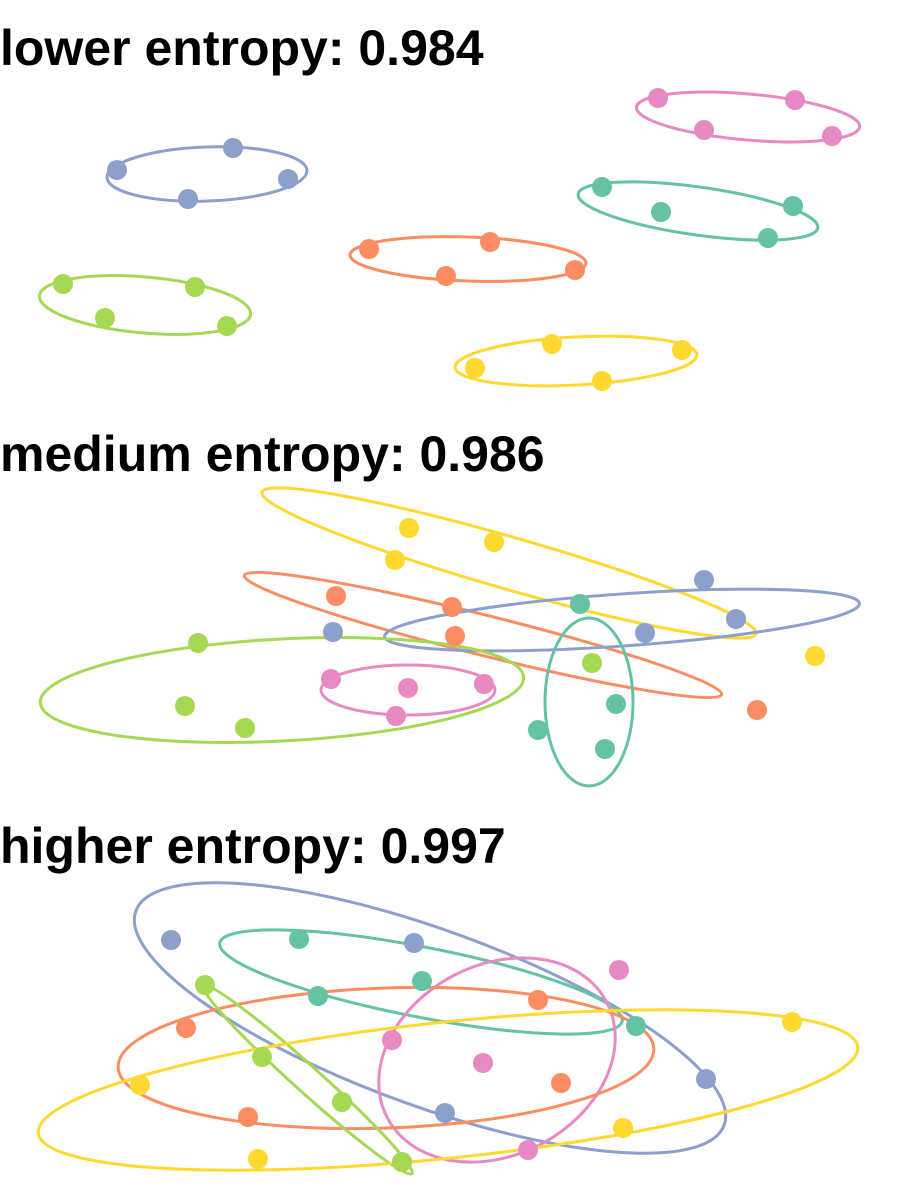 Image resolution: width=900 pixels, height=1200 pixels. I want to click on panel-title-higher: higher entropy: 0.997, so click(253, 846).